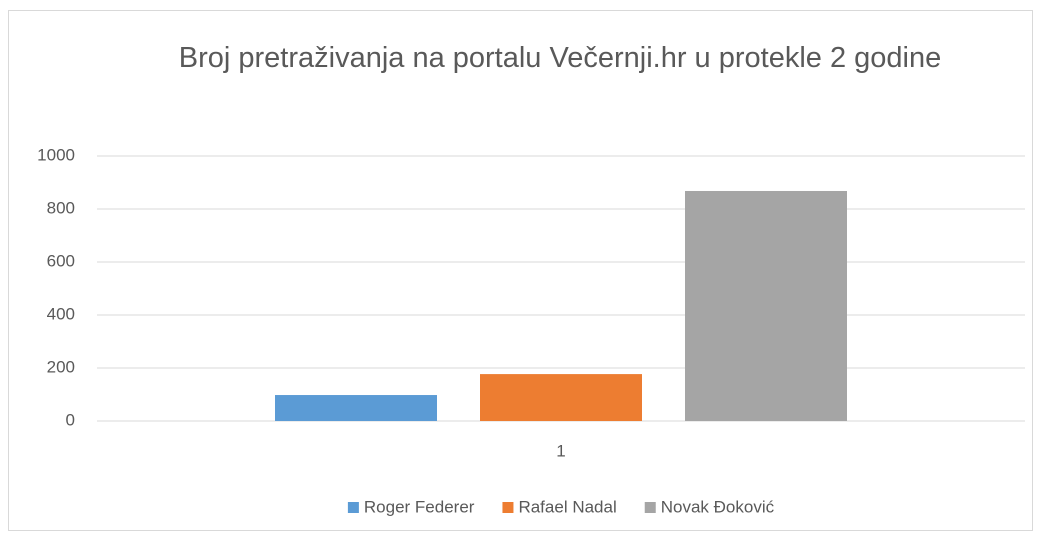 This screenshot has height=539, width=1041. I want to click on y-tick-label: 1000, so click(56, 154).